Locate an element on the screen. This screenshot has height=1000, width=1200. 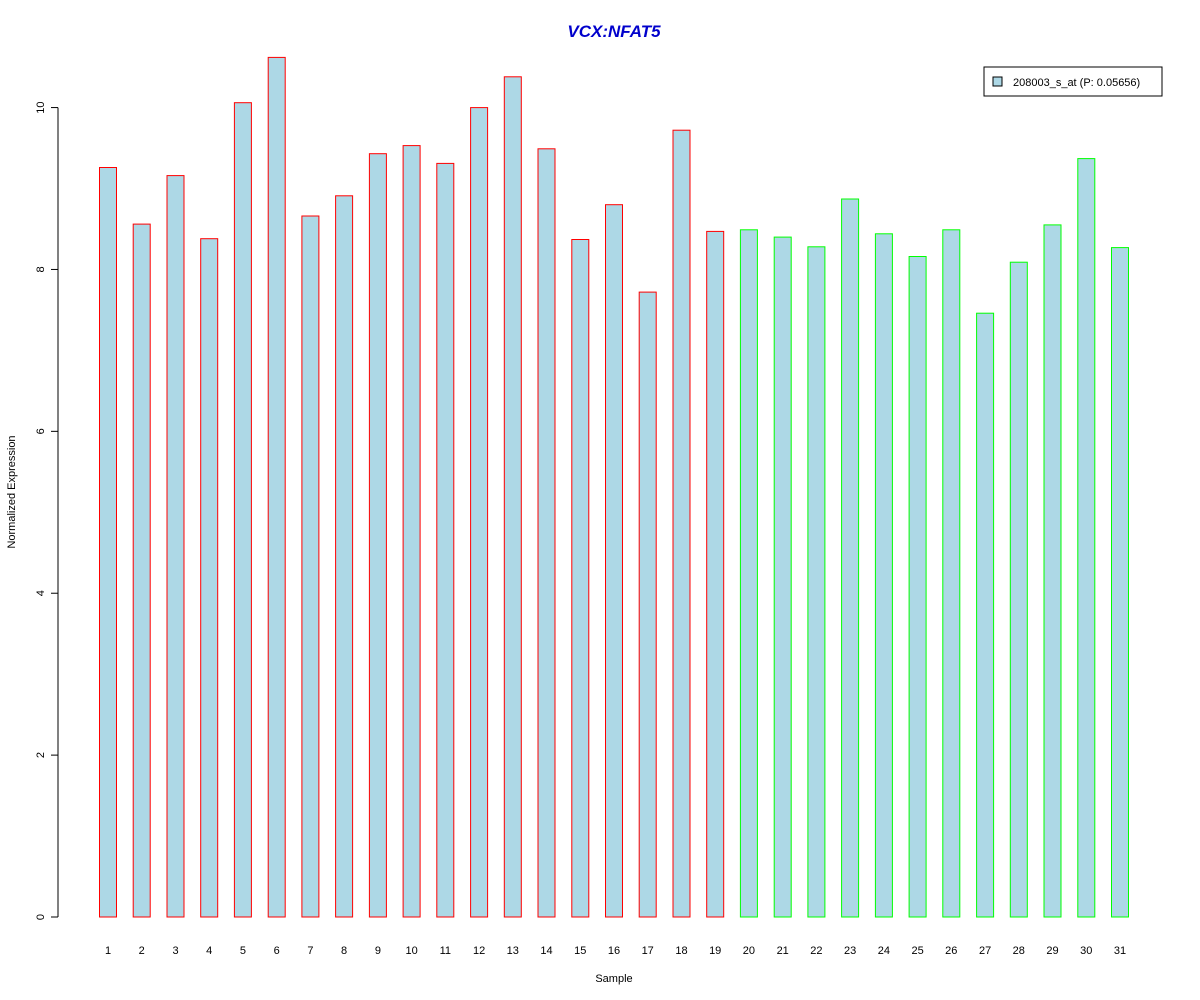
x-tick-label: 26 is located at coordinates (951, 951).